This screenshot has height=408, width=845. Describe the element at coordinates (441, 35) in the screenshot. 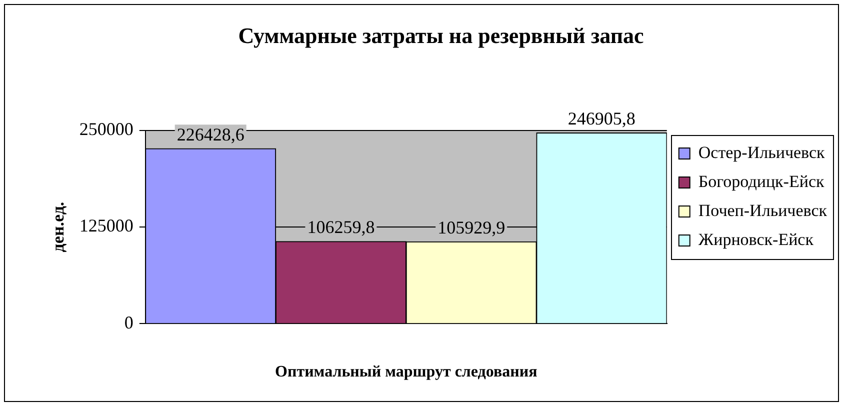

I see `chart-title: Суммарные затраты на резервный запас` at that location.